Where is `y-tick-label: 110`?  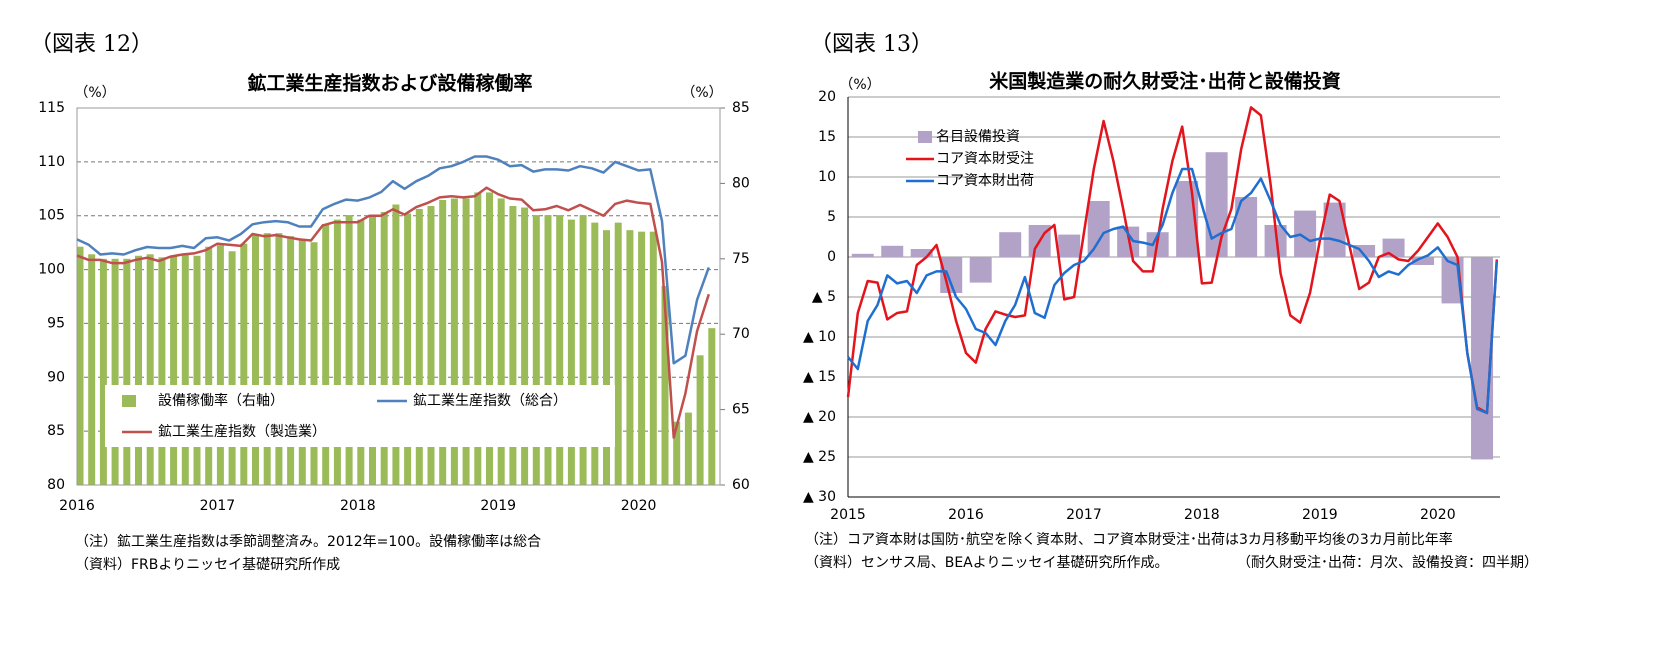
y-tick-label: 110 is located at coordinates (51, 162).